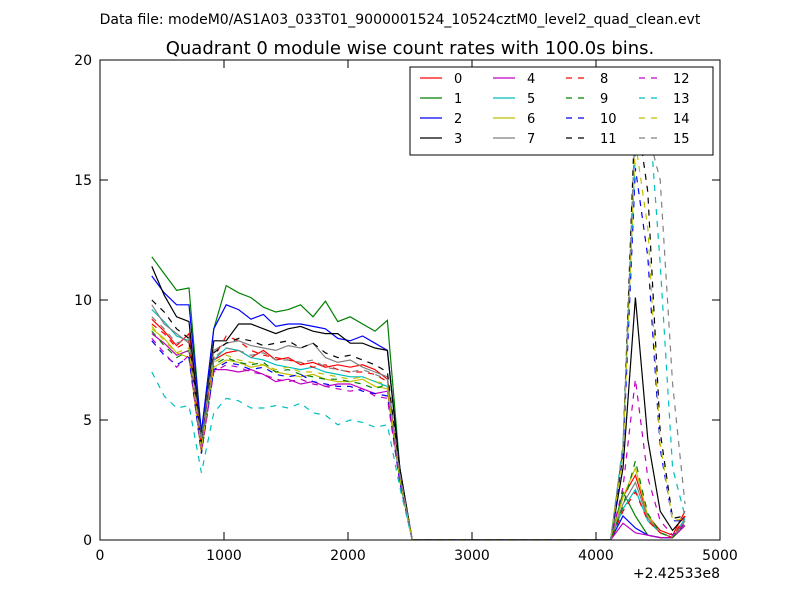  What do you see at coordinates (87, 541) in the screenshot?
I see `y-tick-label: 0` at bounding box center [87, 541].